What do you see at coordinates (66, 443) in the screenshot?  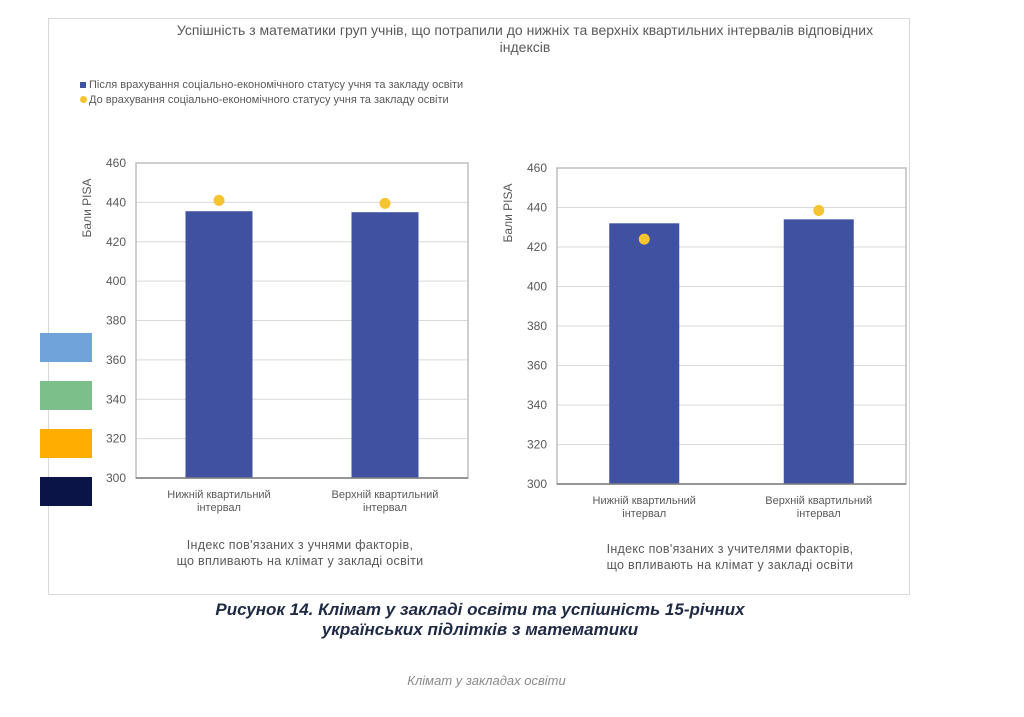 I see `color-swatch-orange` at bounding box center [66, 443].